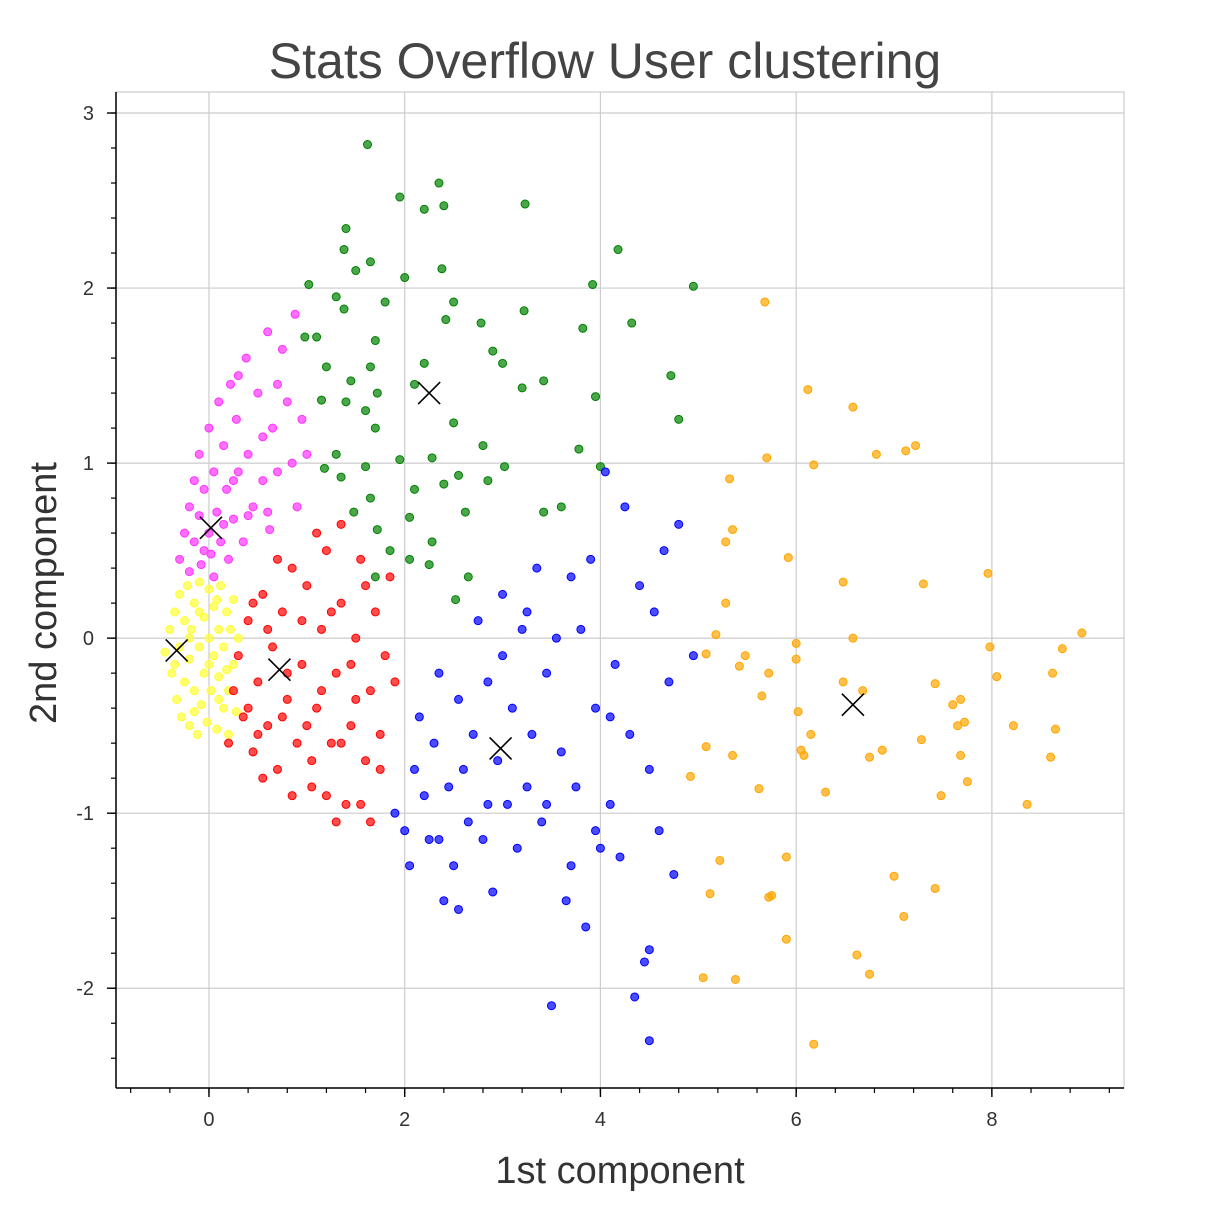 Image resolution: width=1216 pixels, height=1229 pixels. Describe the element at coordinates (88, 114) in the screenshot. I see `y-tick-label: 3` at that location.